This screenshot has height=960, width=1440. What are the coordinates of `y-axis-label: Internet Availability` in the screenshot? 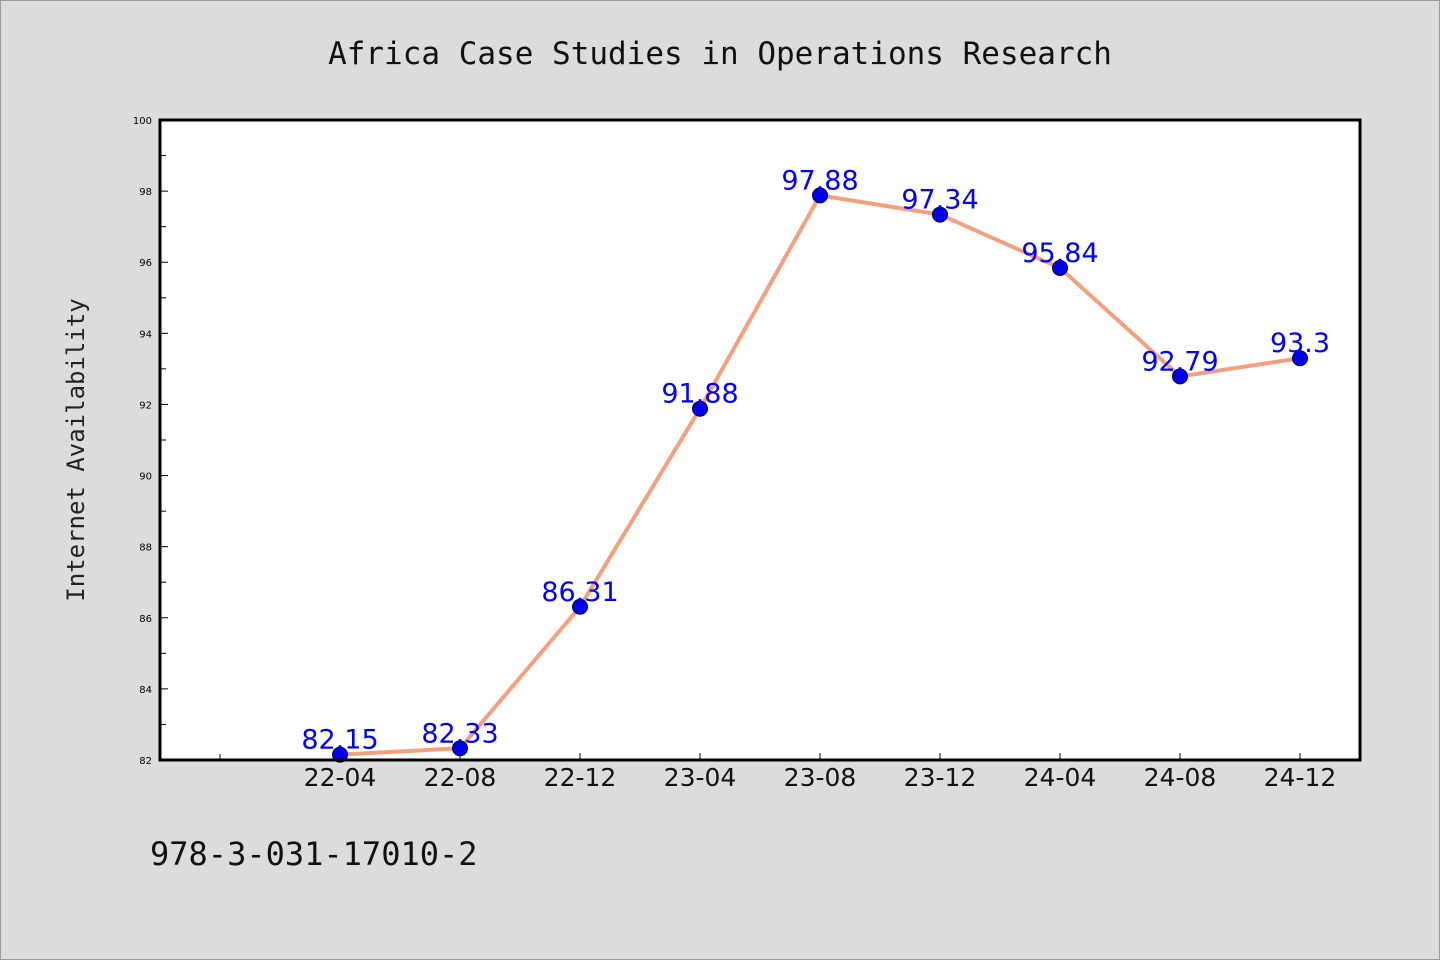 It's located at (76, 449).